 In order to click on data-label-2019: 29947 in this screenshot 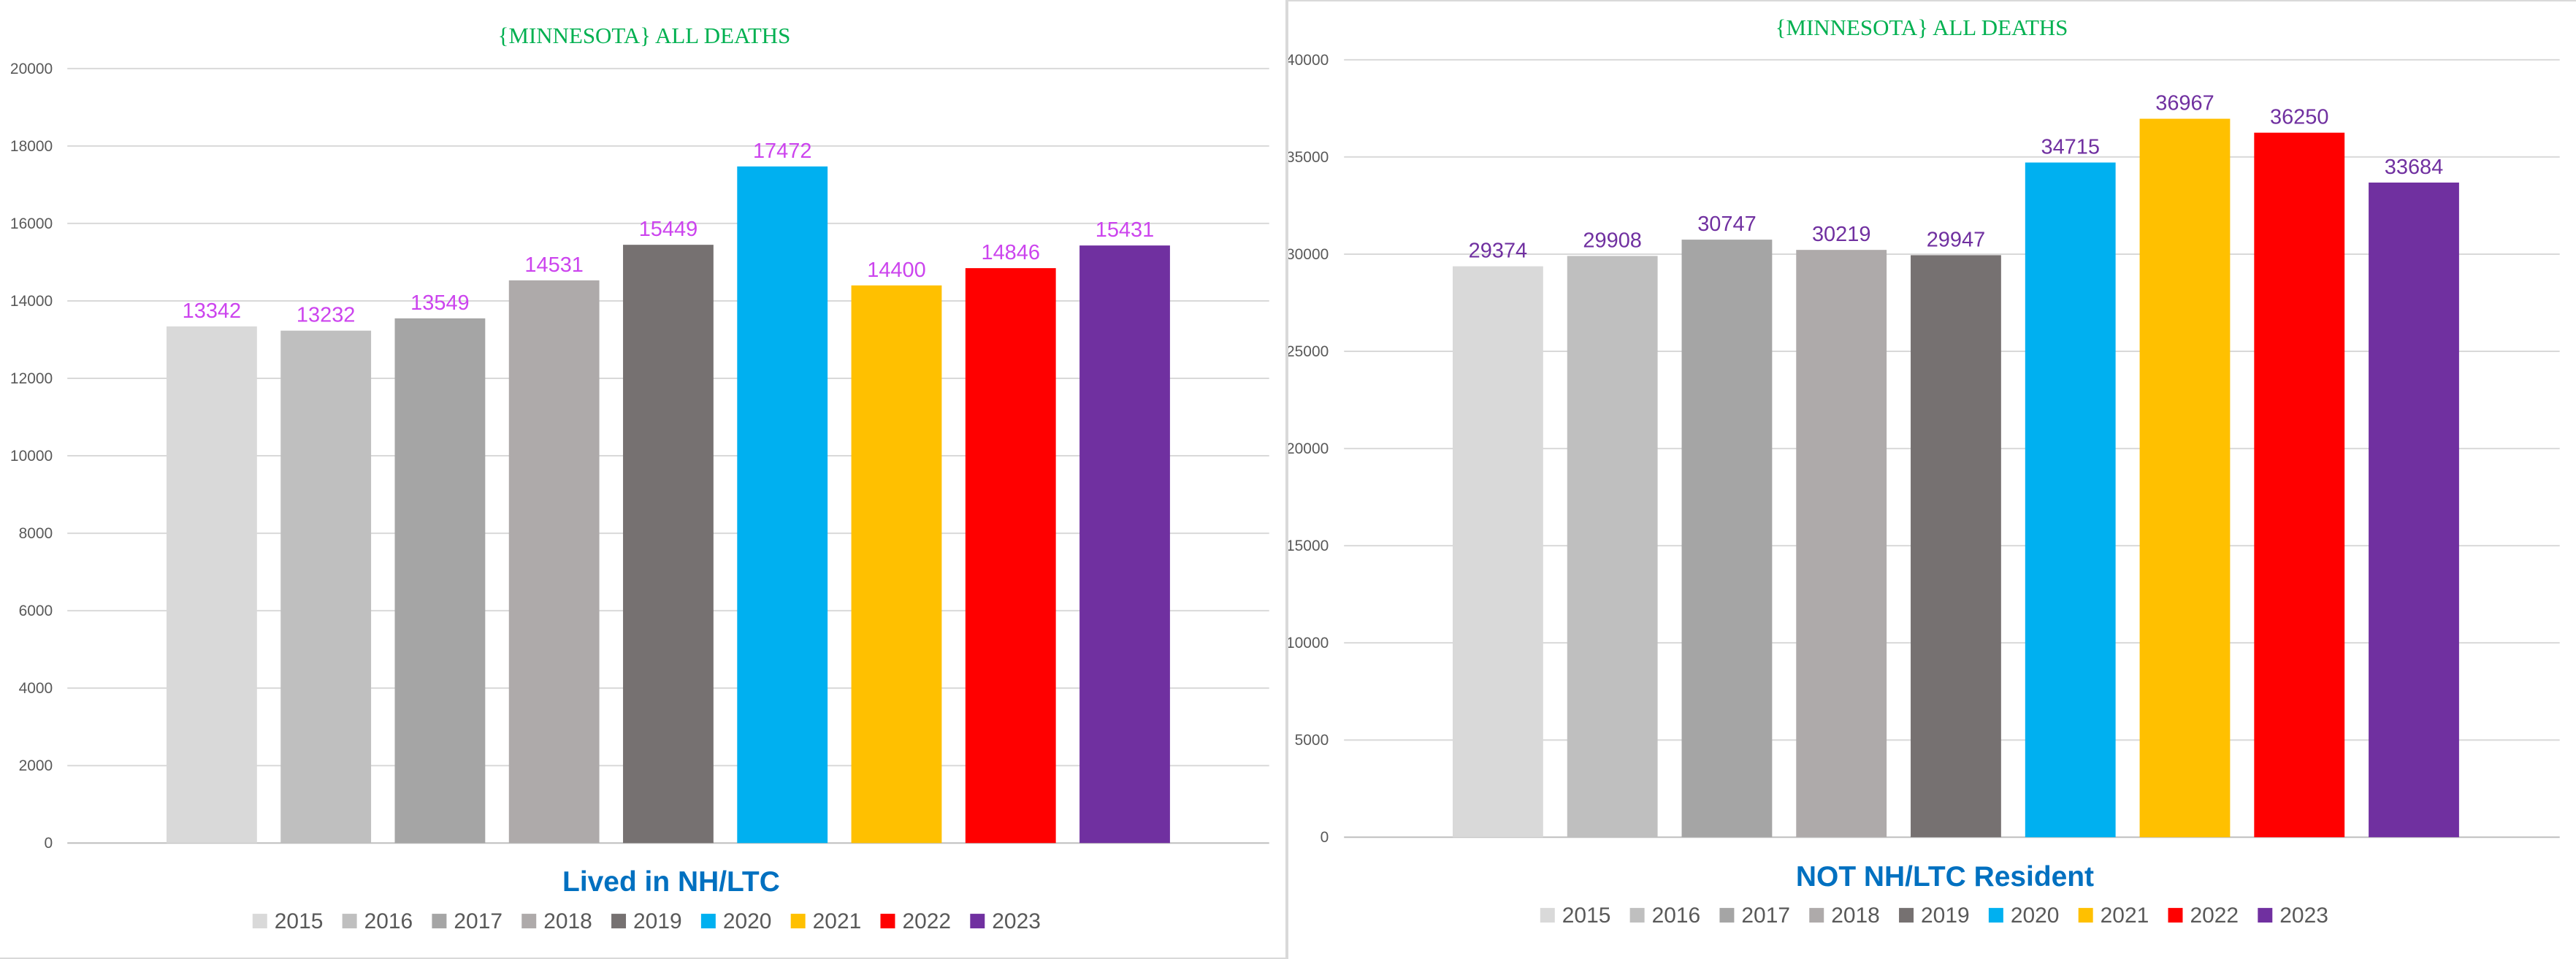, I will do `click(1956, 239)`.